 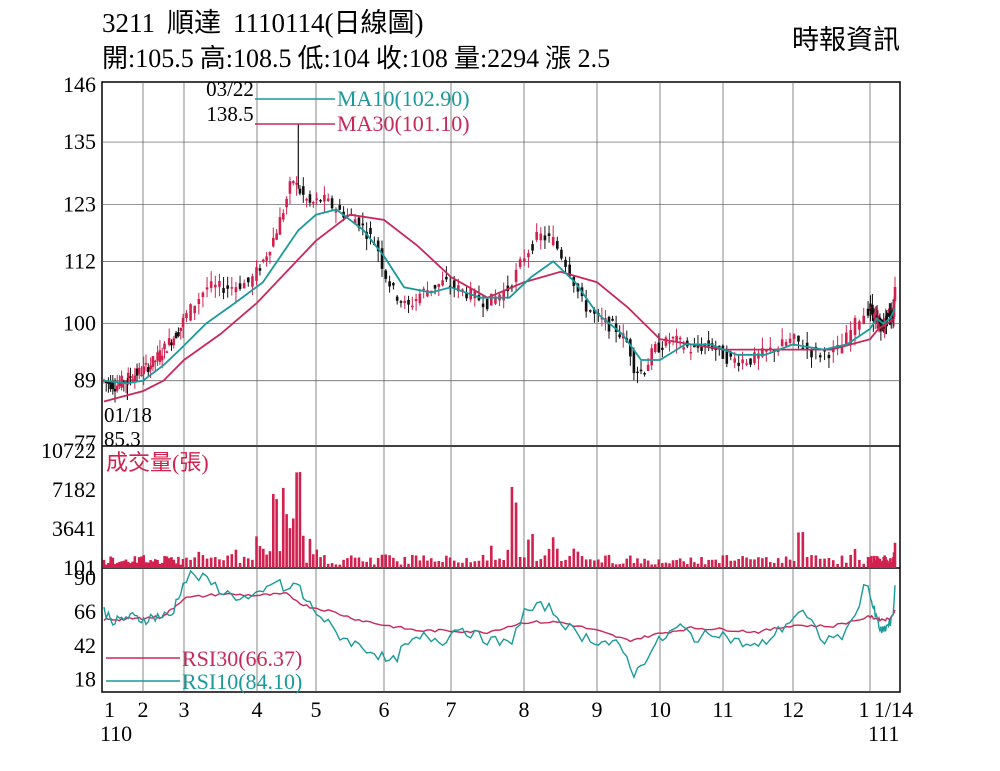 I want to click on low-price: 低:104, so click(x=333, y=58).